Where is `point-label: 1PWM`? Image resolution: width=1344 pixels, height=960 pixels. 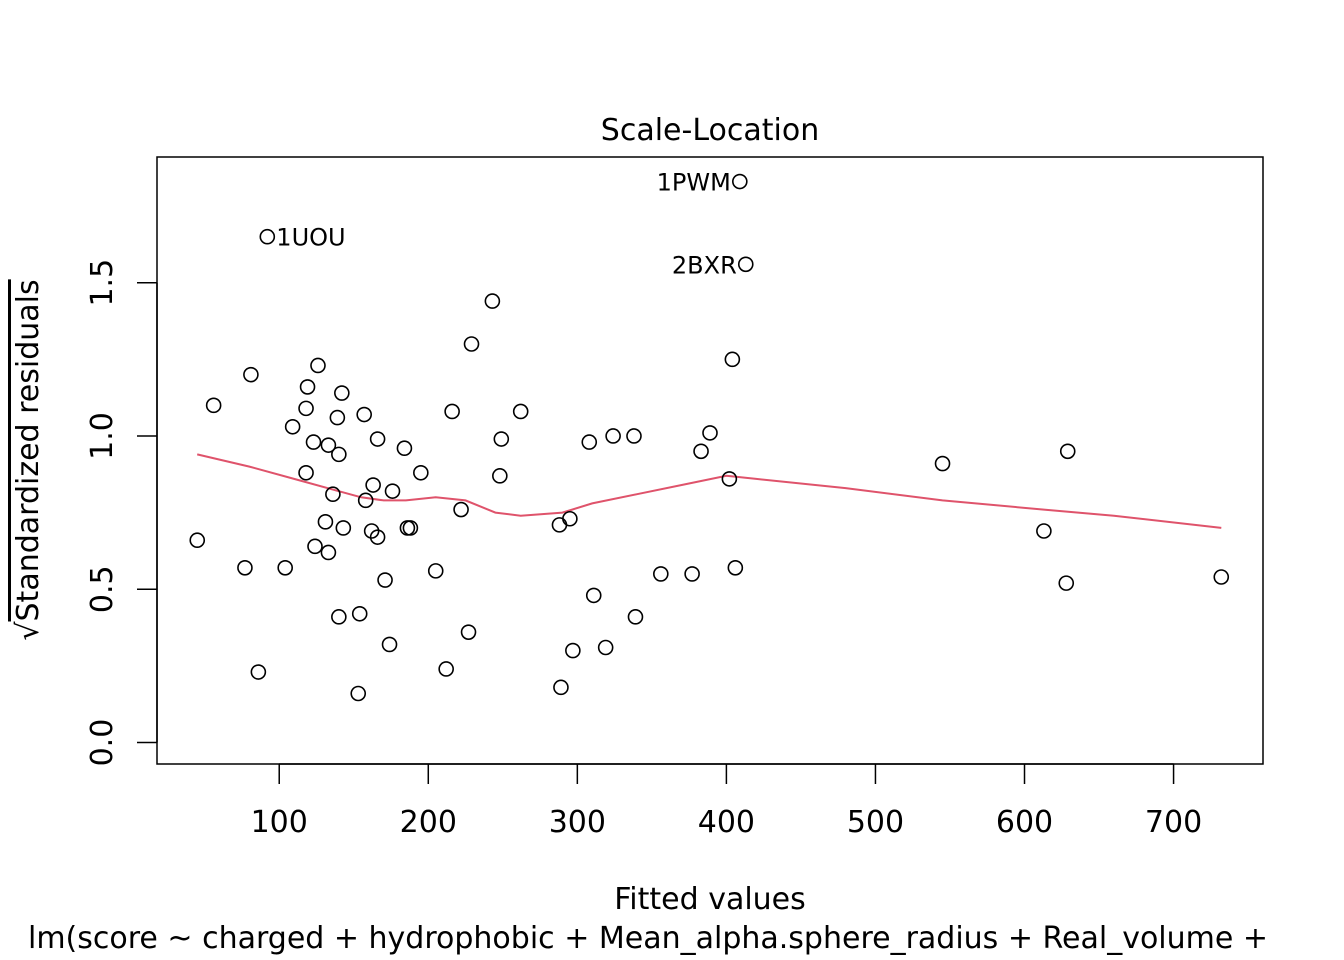 point-label: 1PWM is located at coordinates (694, 183).